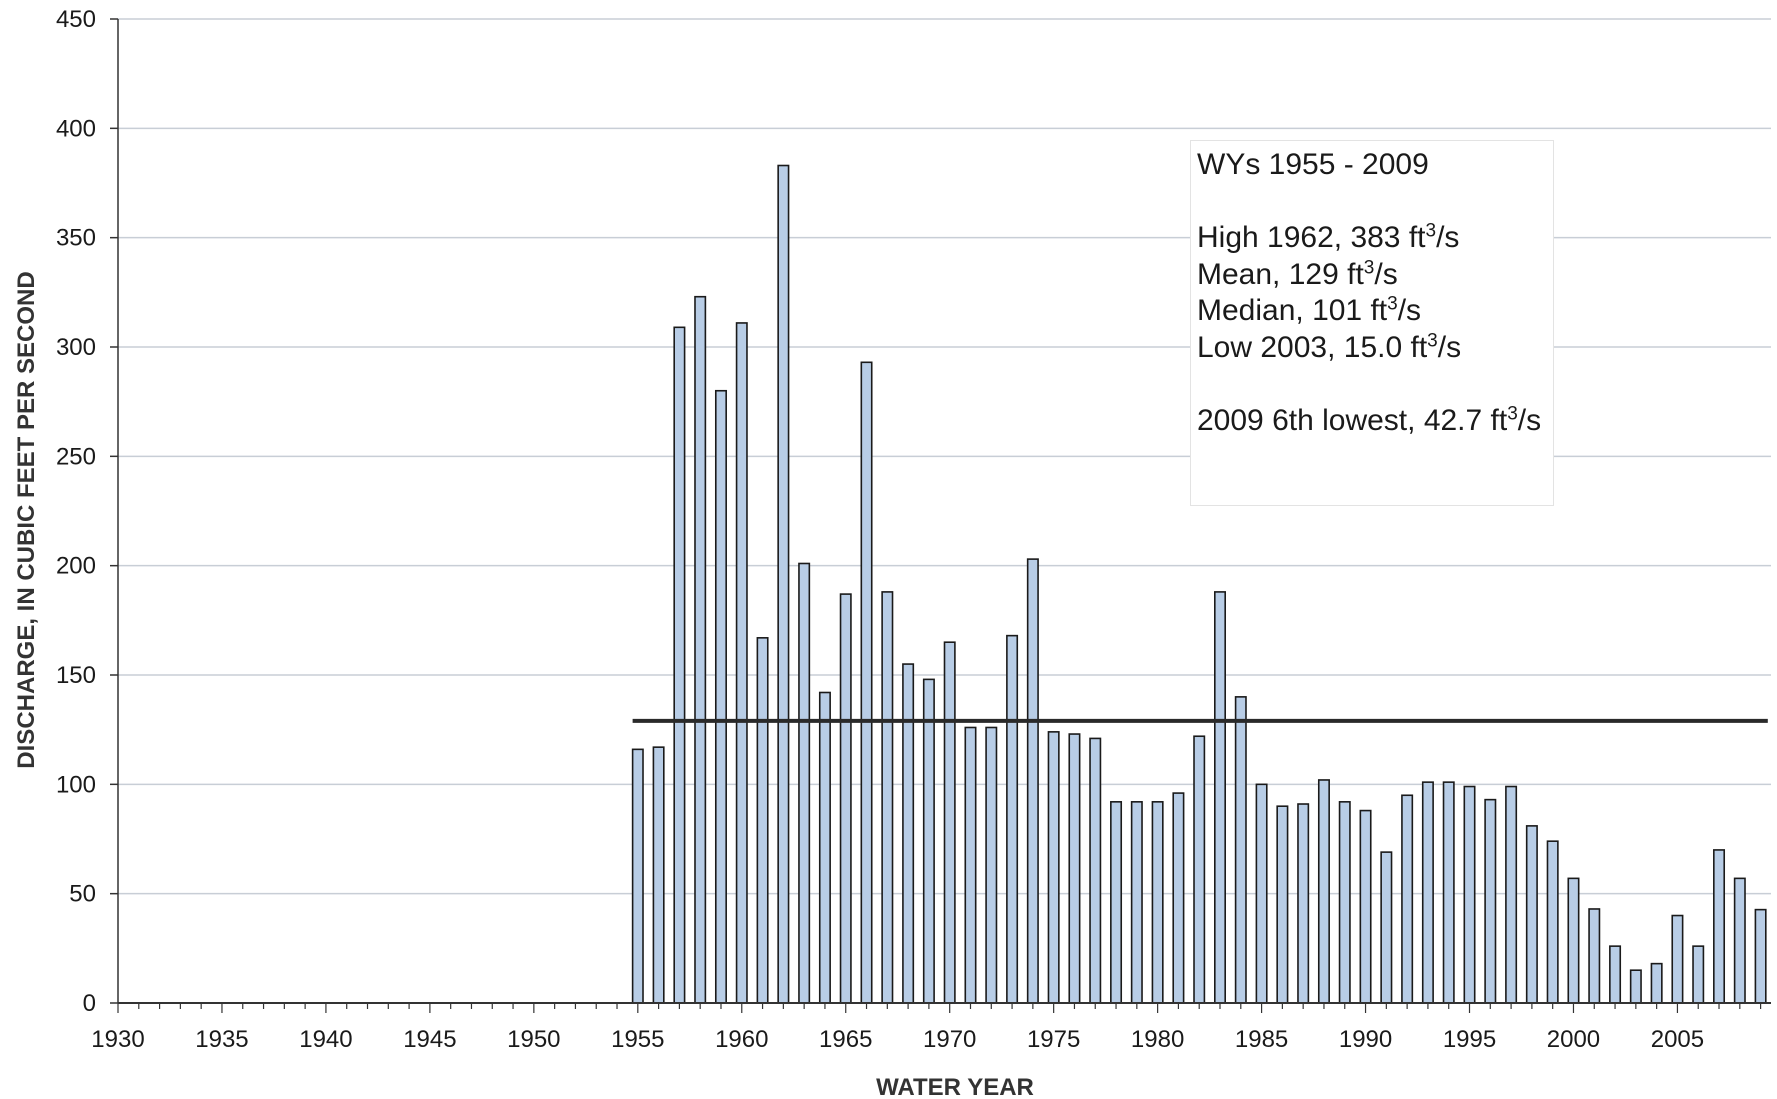 This screenshot has width=1777, height=1099. Describe the element at coordinates (1698, 974) in the screenshot. I see `bar-2006` at that location.